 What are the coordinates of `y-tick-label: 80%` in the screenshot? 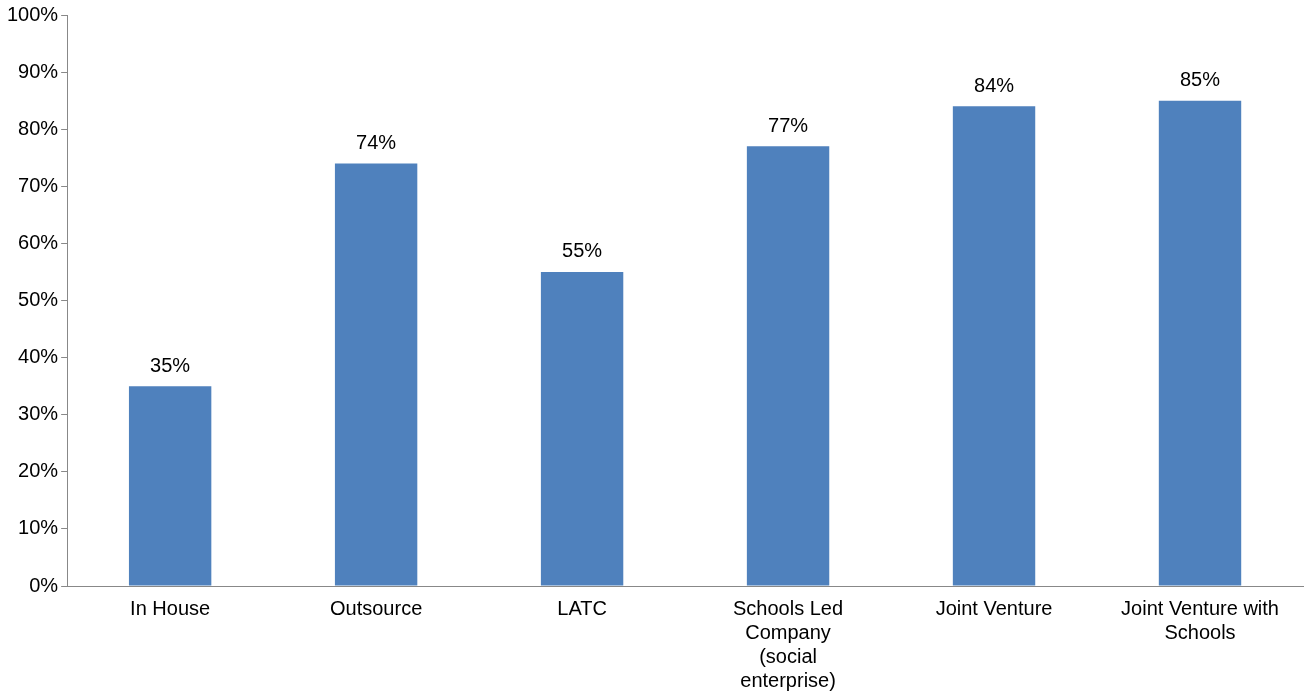 It's located at (38, 127).